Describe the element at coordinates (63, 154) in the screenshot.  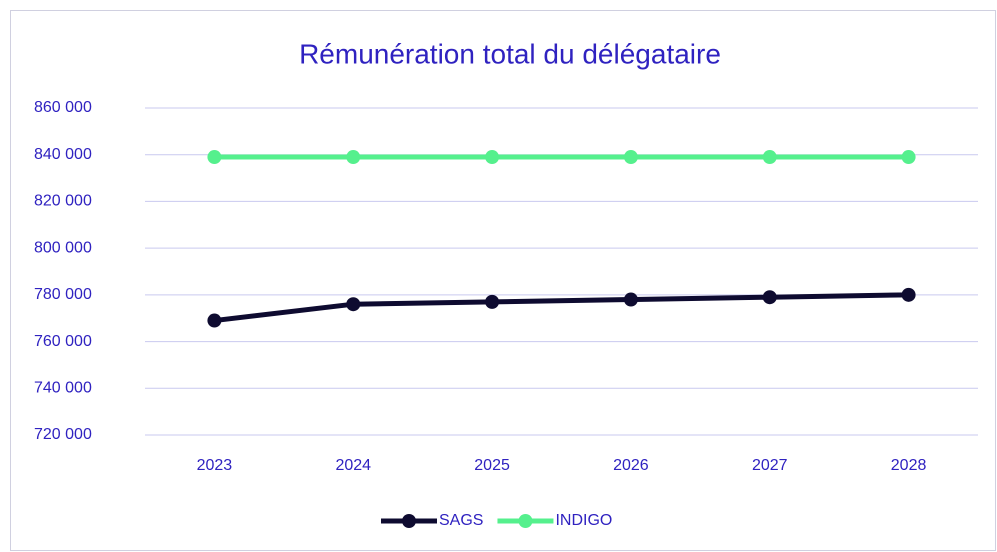
I see `y-tick-label: 840 000` at that location.